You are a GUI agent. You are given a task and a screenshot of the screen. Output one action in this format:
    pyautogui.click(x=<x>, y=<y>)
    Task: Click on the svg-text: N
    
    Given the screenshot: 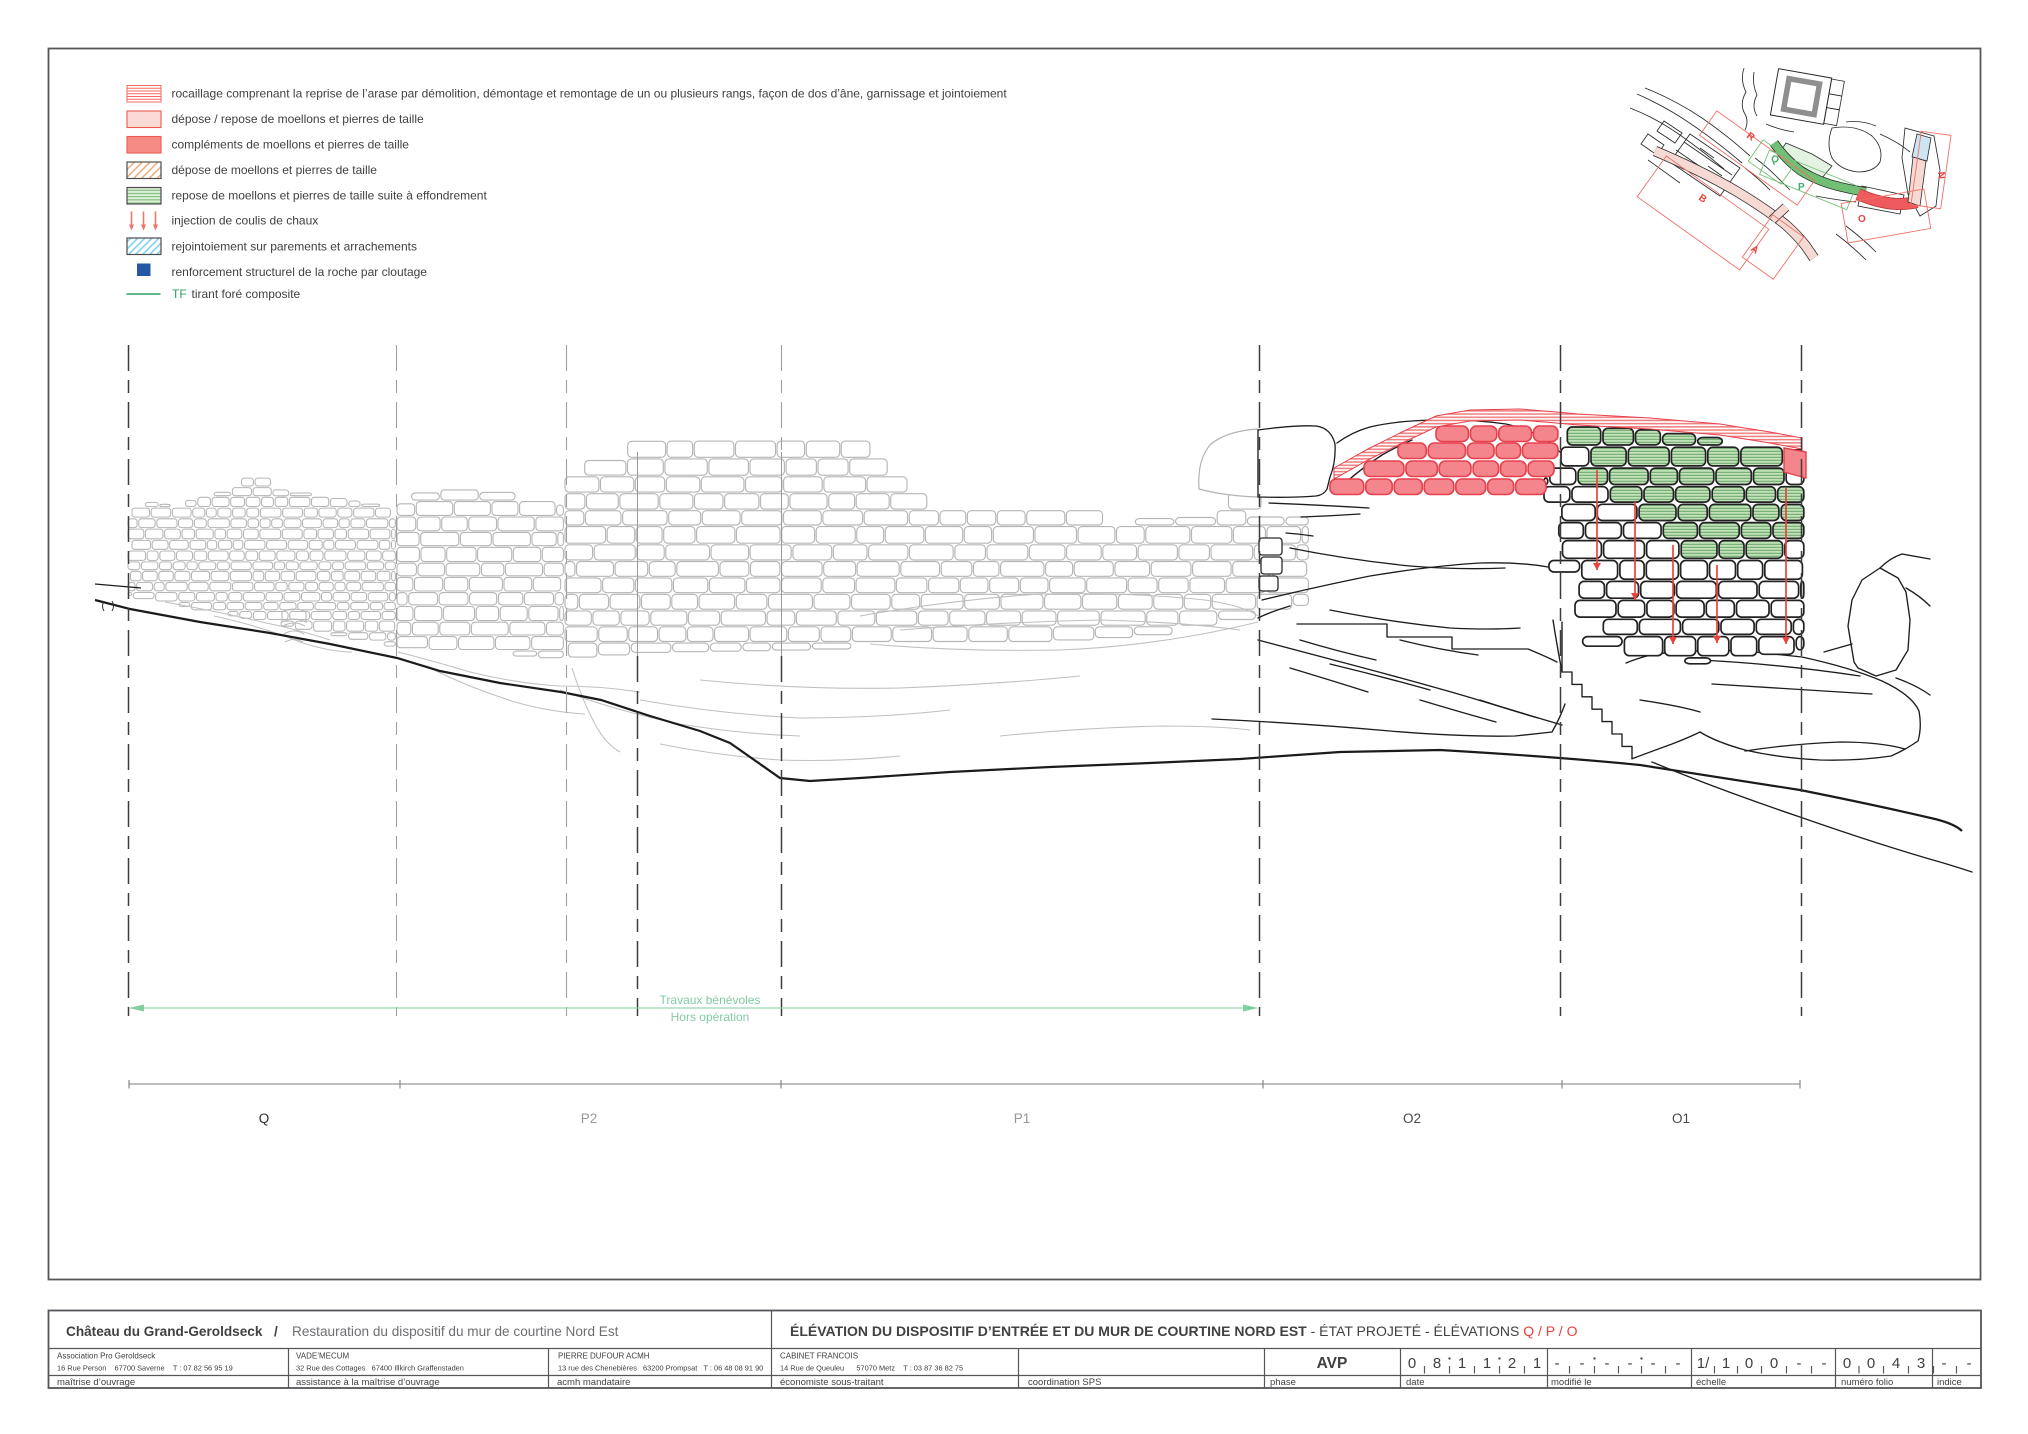 What is the action you would take?
    pyautogui.click(x=1941, y=175)
    